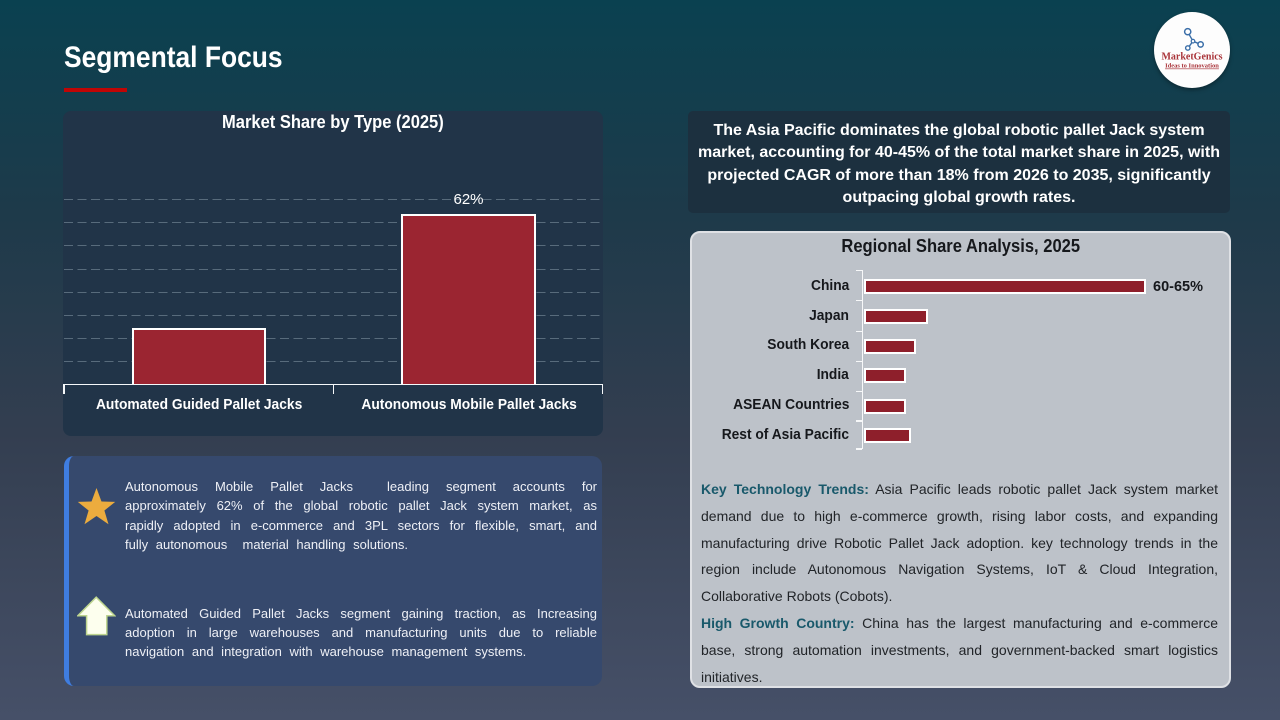 The height and width of the screenshot is (720, 1280). Describe the element at coordinates (1191, 57) in the screenshot. I see `svg-text: MarketGenics` at that location.